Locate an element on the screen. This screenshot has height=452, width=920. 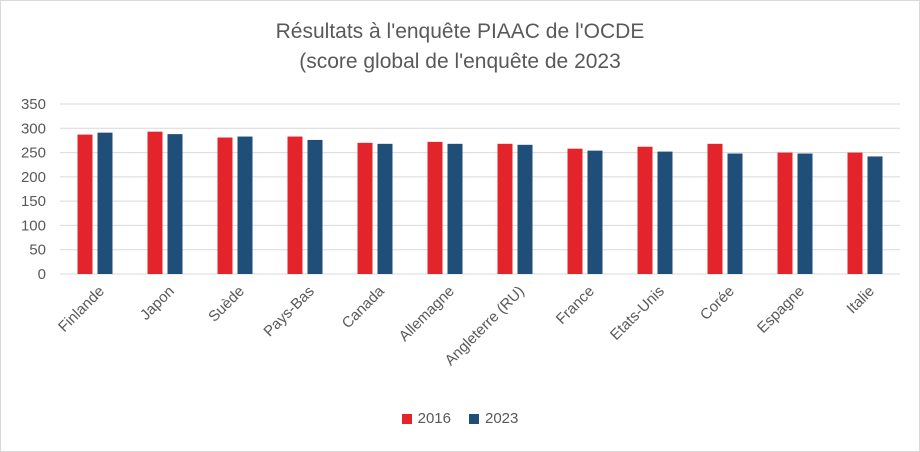
legend-swatch-2016 is located at coordinates (406, 418).